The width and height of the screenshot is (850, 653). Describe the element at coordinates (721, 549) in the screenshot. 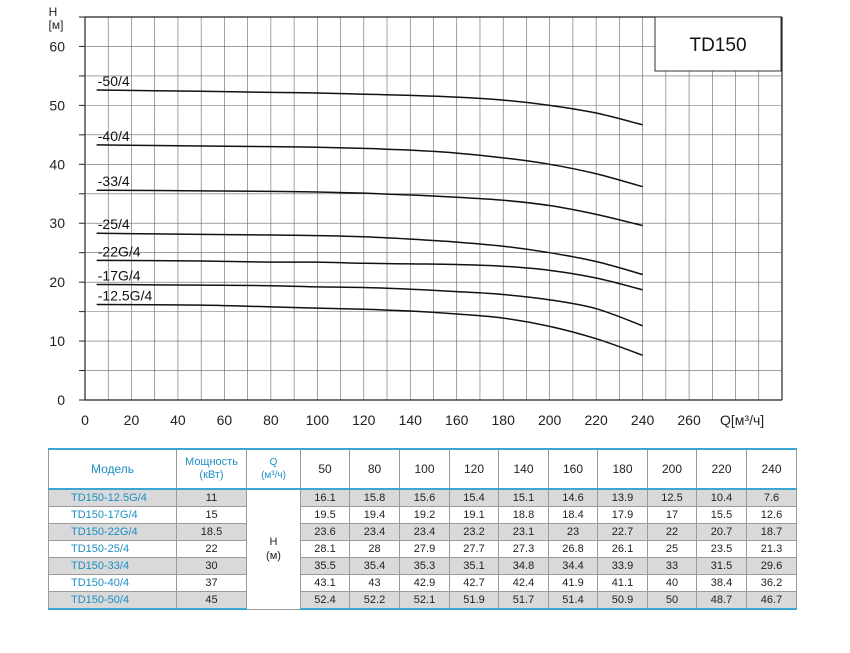

I see `head-value-cell: 23.5` at that location.